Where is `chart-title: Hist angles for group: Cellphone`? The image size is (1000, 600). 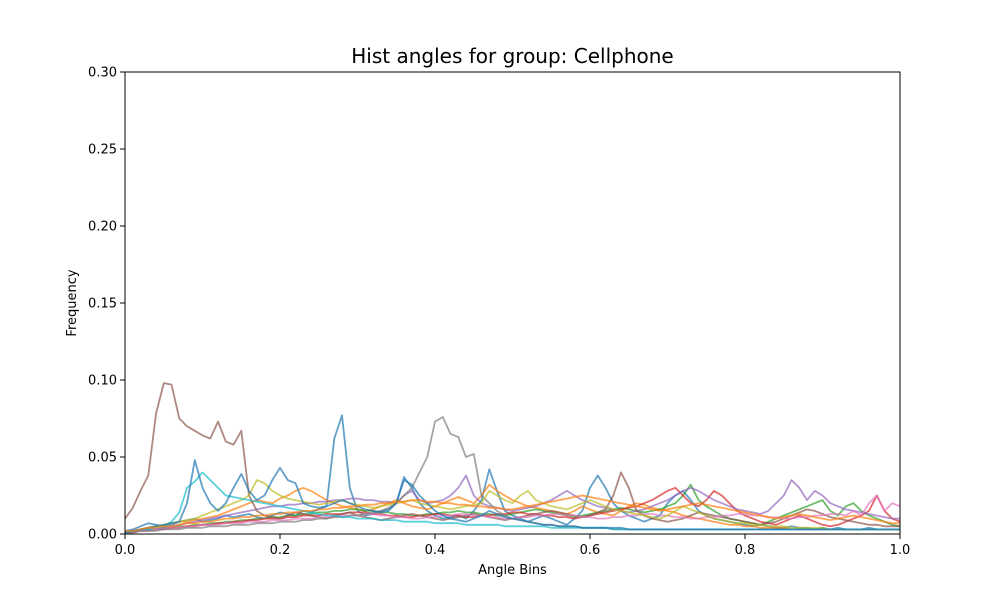
chart-title: Hist angles for group: Cellphone is located at coordinates (512, 56).